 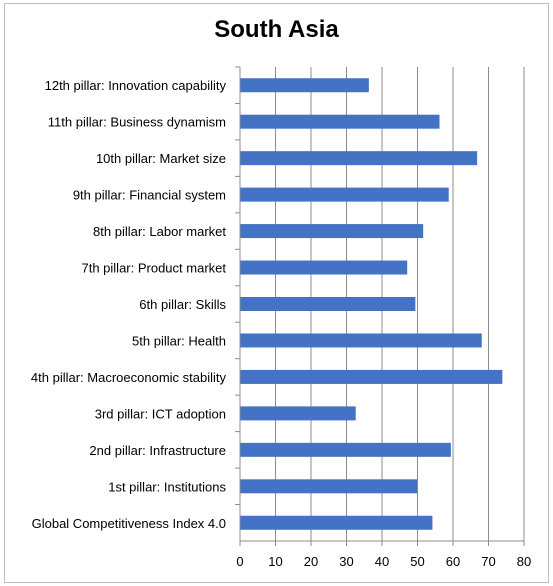 I want to click on category-label: 9th pillar: Financial system, so click(x=149, y=195).